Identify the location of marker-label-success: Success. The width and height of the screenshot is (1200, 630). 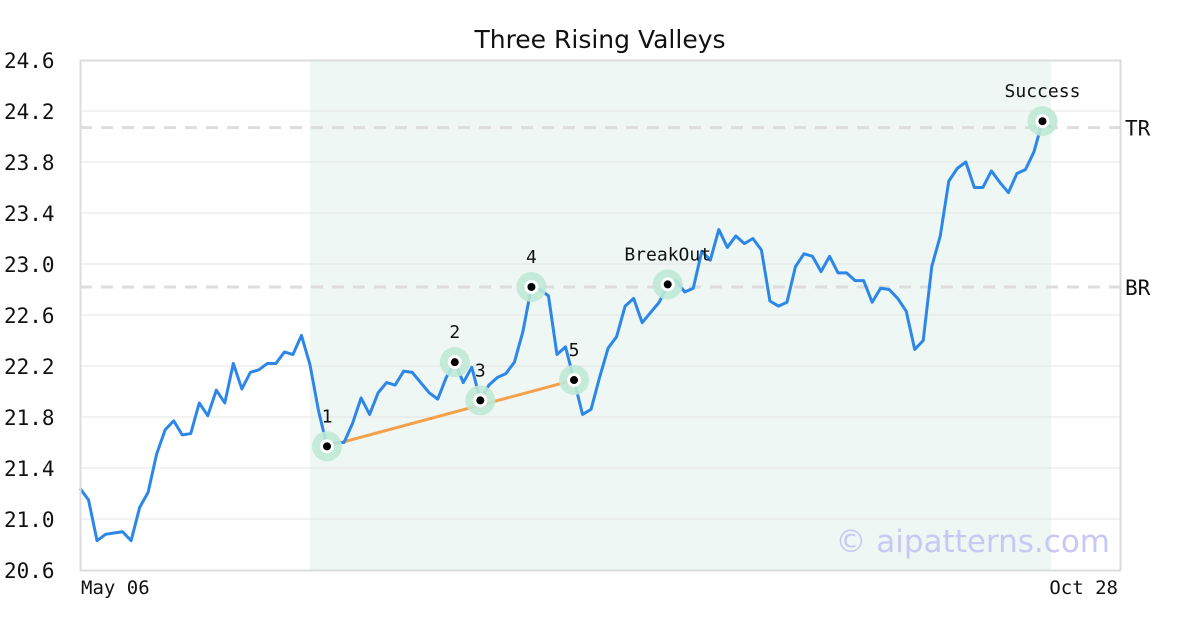
(1043, 91).